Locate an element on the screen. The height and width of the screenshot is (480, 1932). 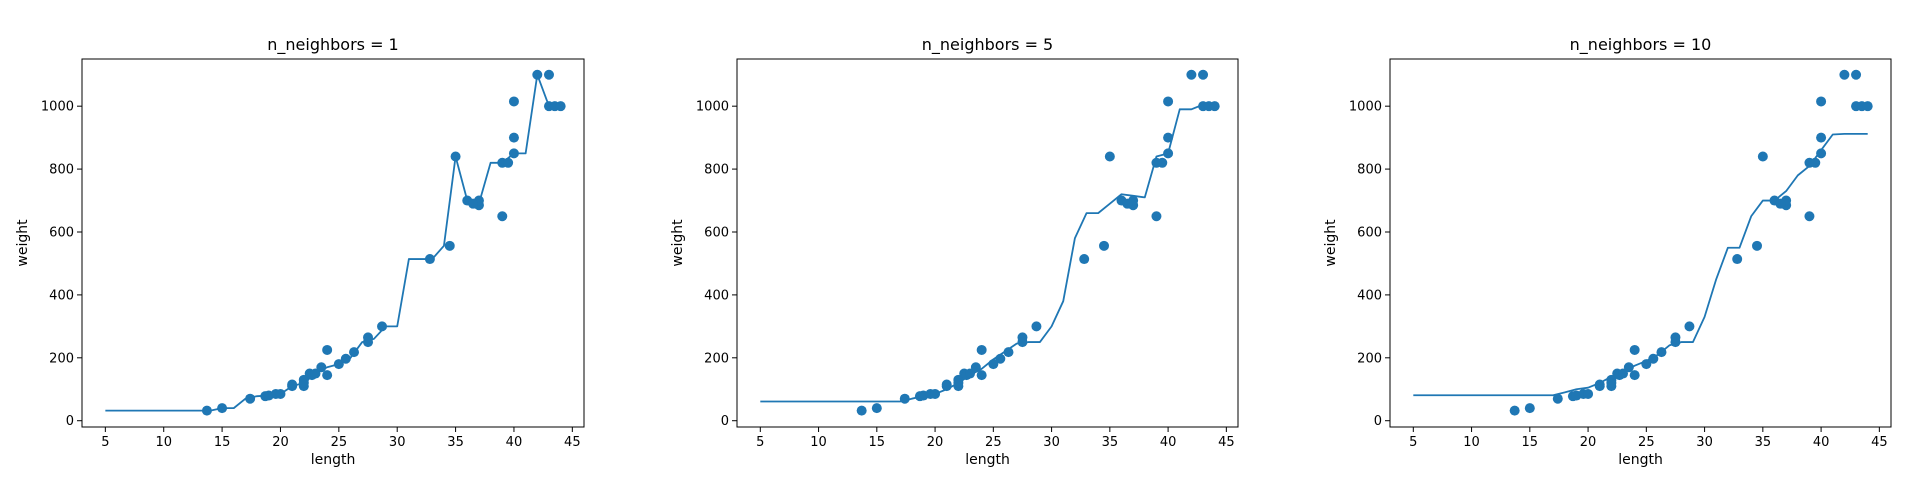
y-tick-label: 400 is located at coordinates (61, 295).